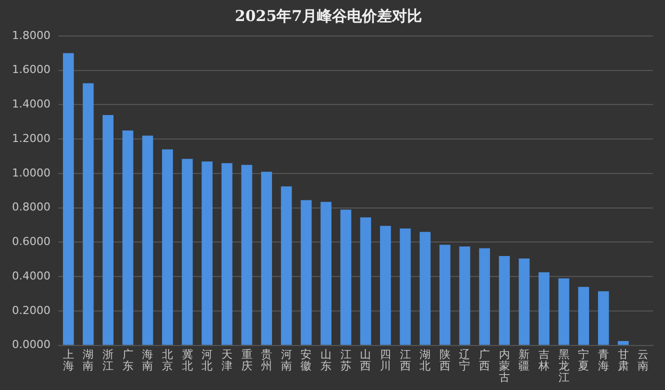 The image size is (665, 390). What do you see at coordinates (31, 207) in the screenshot?
I see `y-tick-label: 0.8000` at bounding box center [31, 207].